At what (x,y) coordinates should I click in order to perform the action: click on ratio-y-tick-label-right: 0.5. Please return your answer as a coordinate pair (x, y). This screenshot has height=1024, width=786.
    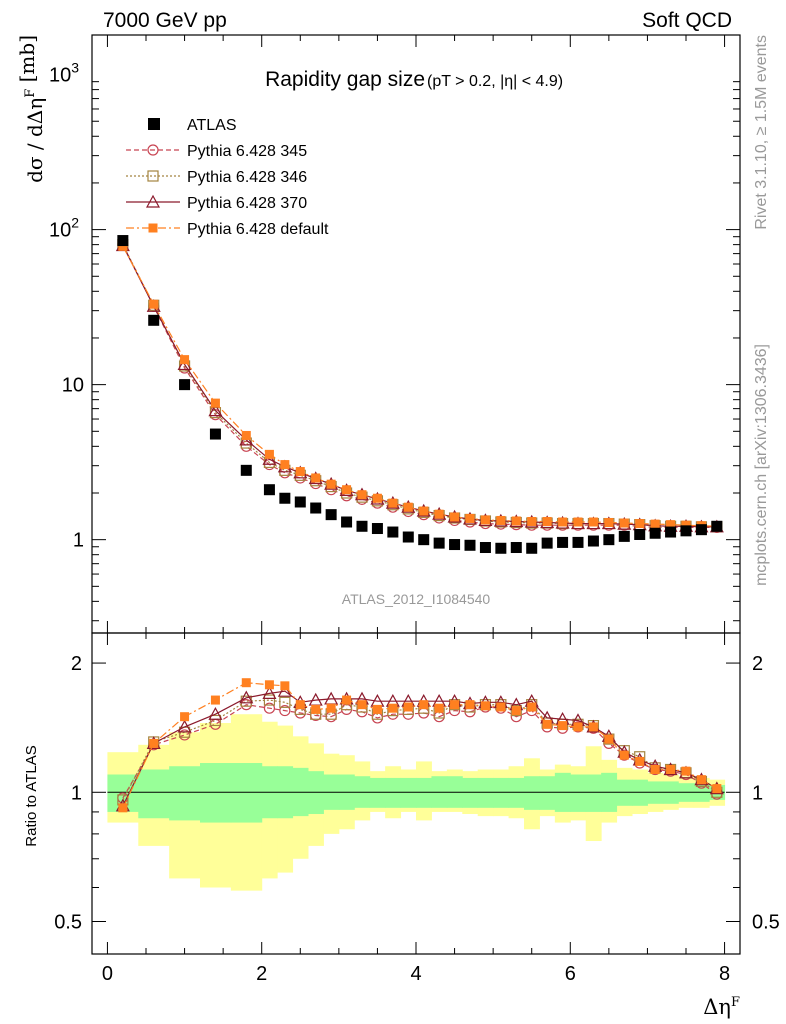
    Looking at the image, I should click on (766, 922).